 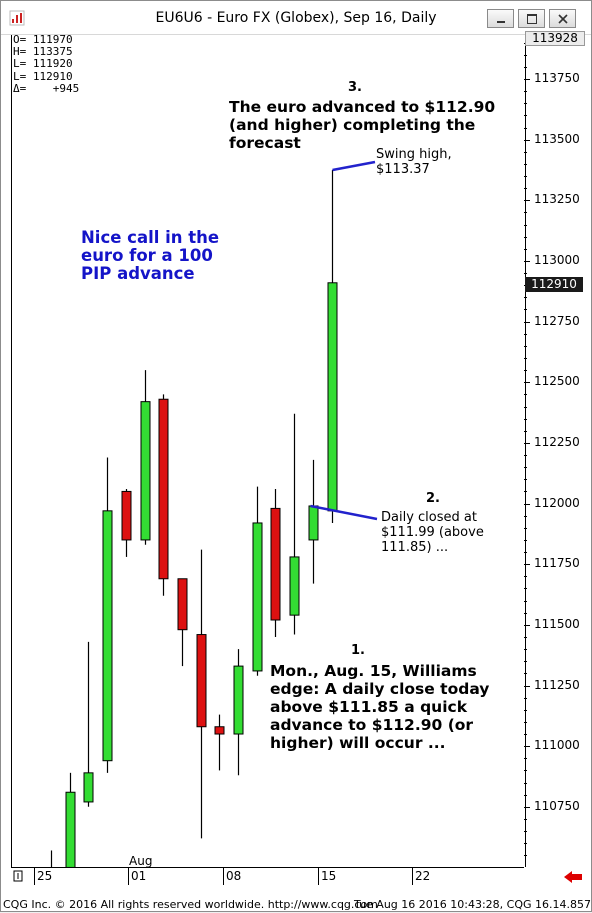 I want to click on price-tick-label: 112250, so click(x=557, y=441).